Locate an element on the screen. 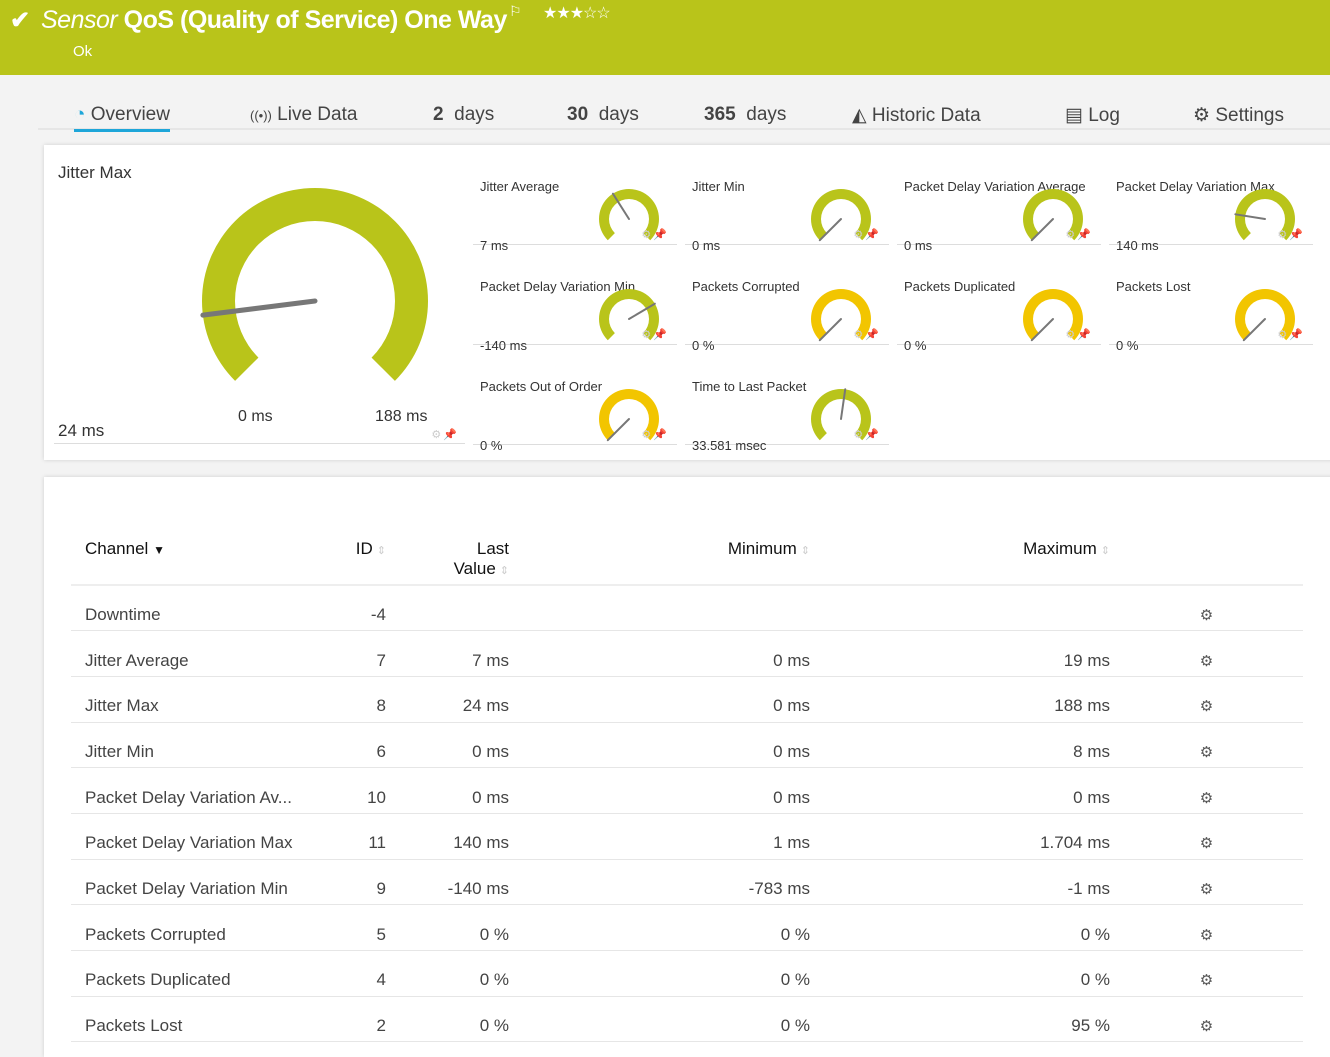  cell-channel: Jitter Average is located at coordinates (202, 653).